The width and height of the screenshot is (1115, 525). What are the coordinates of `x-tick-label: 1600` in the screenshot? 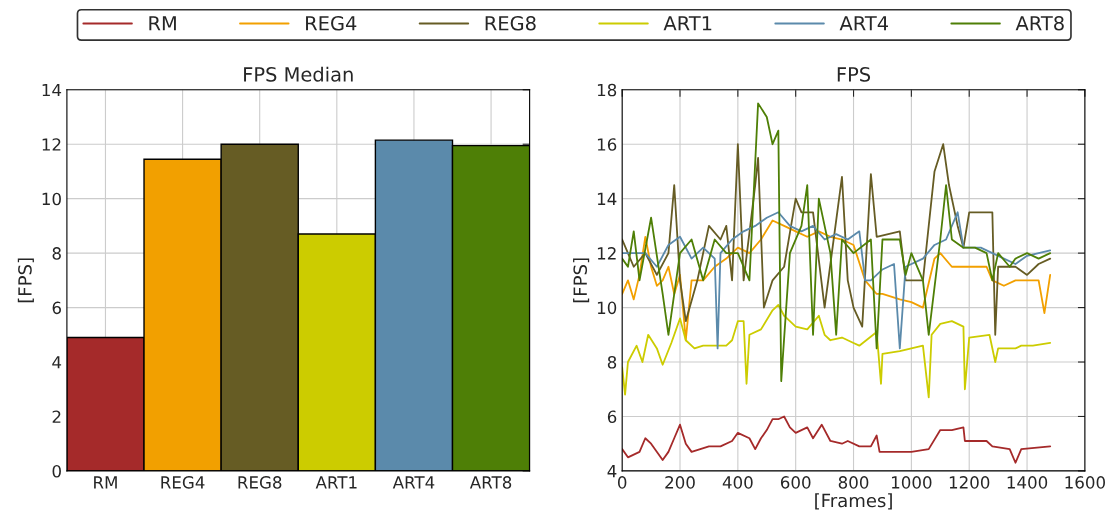 It's located at (1085, 482).